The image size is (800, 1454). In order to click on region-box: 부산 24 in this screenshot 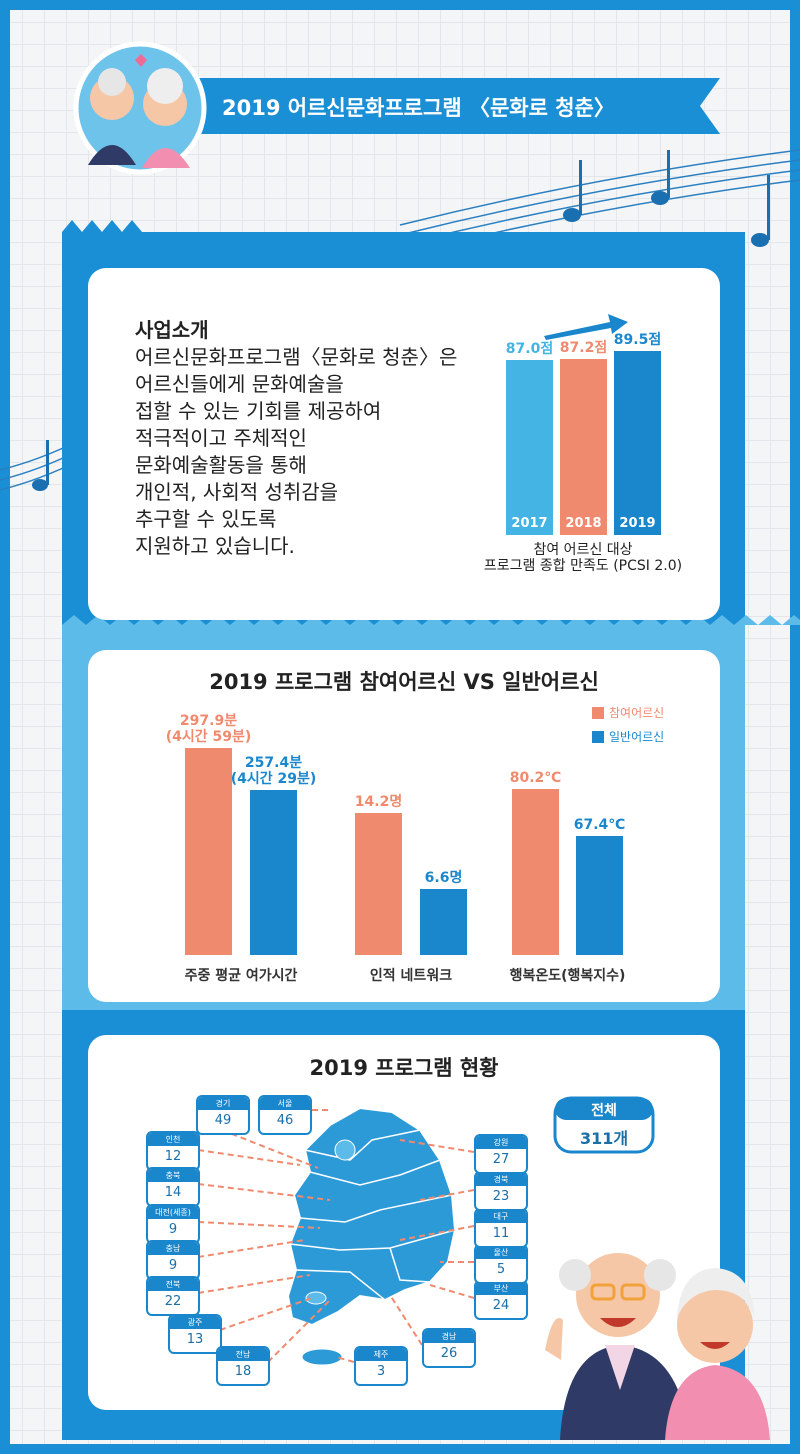, I will do `click(501, 1300)`.